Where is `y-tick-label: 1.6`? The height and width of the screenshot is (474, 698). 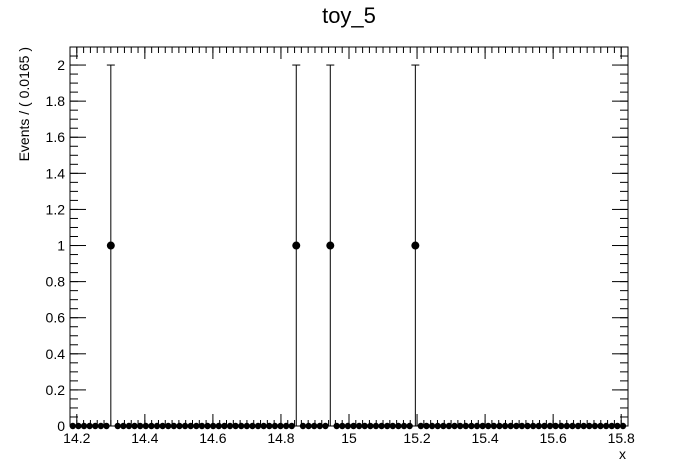
y-tick-label: 1.6 is located at coordinates (56, 137).